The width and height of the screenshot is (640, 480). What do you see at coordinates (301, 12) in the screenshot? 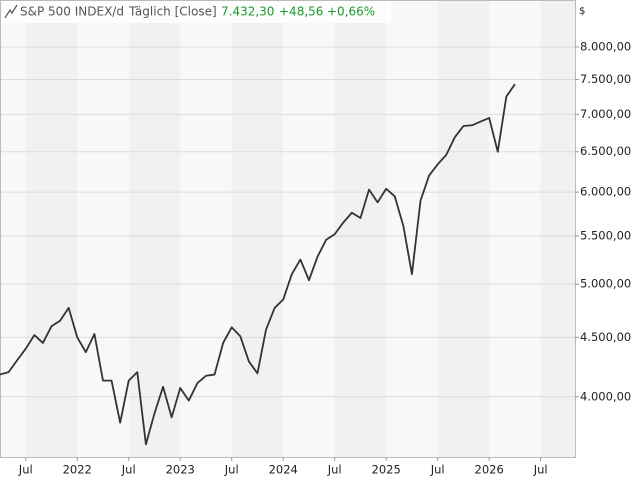
I see `change: +48,56` at bounding box center [301, 12].